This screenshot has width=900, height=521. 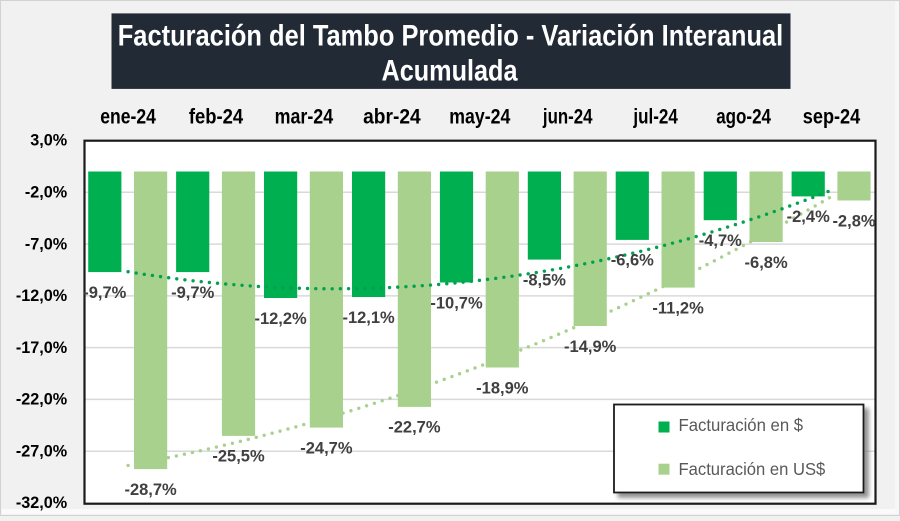 What do you see at coordinates (280, 319) in the screenshot?
I see `svg-text: -12,2%` at bounding box center [280, 319].